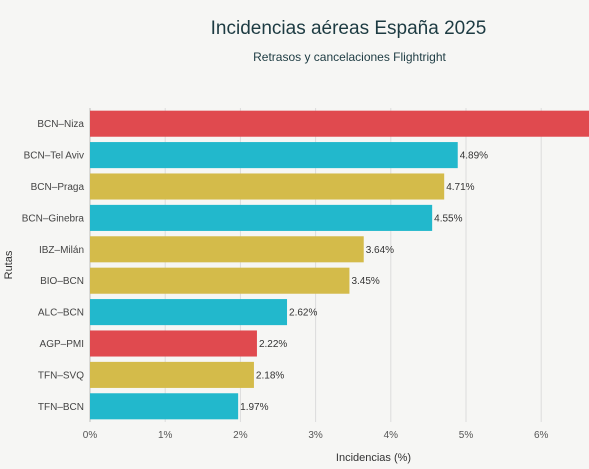 The image size is (589, 469). Describe the element at coordinates (165, 435) in the screenshot. I see `x-tick-label: 1%` at that location.